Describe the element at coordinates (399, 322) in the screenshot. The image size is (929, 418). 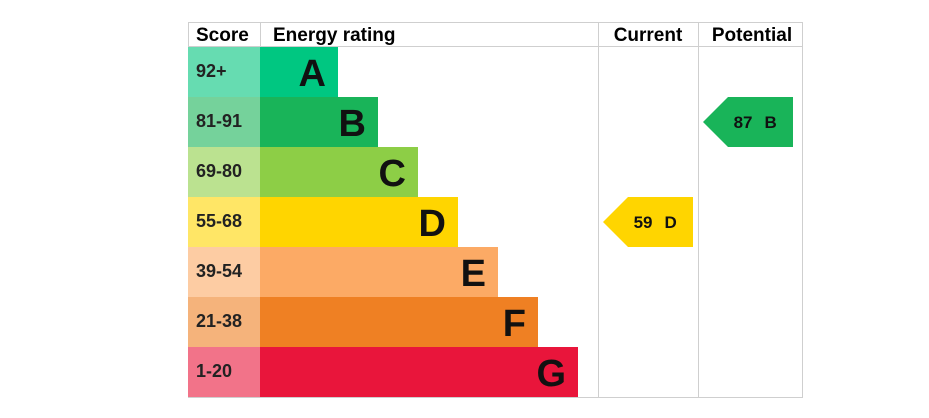
I see `band-bar-f` at that location.